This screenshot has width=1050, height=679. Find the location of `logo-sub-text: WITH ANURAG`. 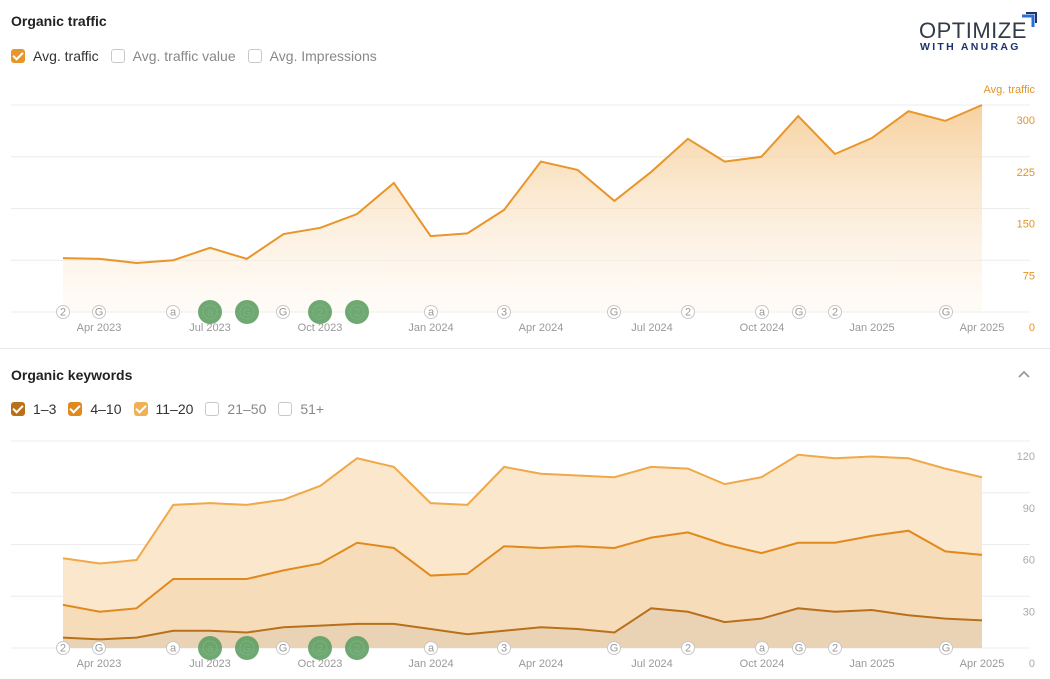

logo-sub-text: WITH ANURAG is located at coordinates (970, 47).